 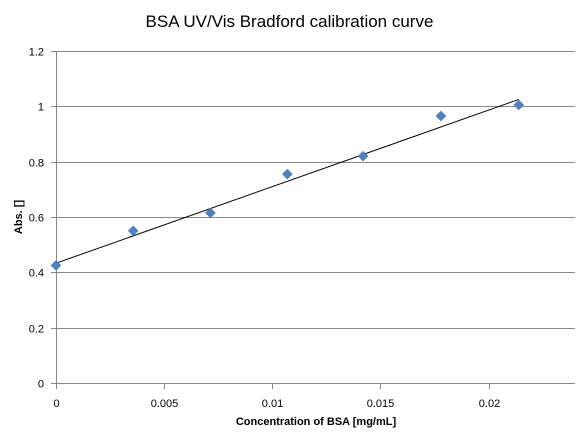 What do you see at coordinates (289, 21) in the screenshot?
I see `chart-title: BSA UV/Vis Bradford calibration curve` at bounding box center [289, 21].